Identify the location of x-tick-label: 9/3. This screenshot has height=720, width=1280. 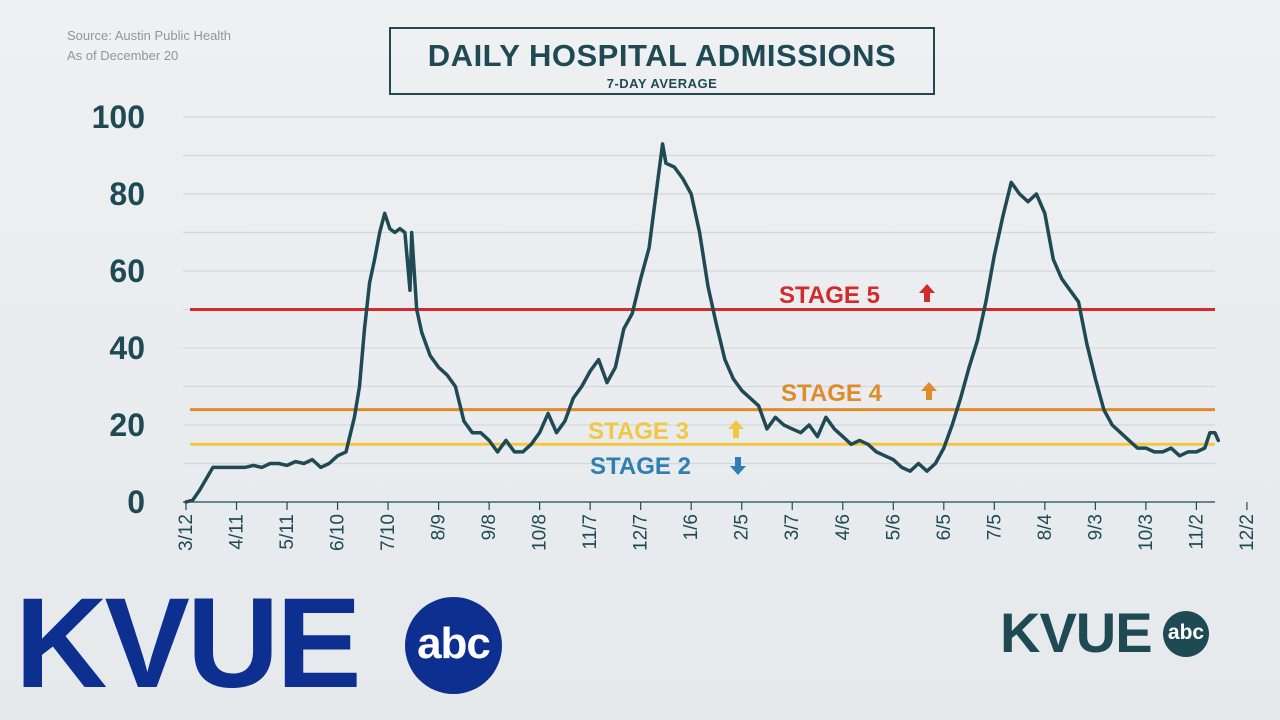
(1095, 527).